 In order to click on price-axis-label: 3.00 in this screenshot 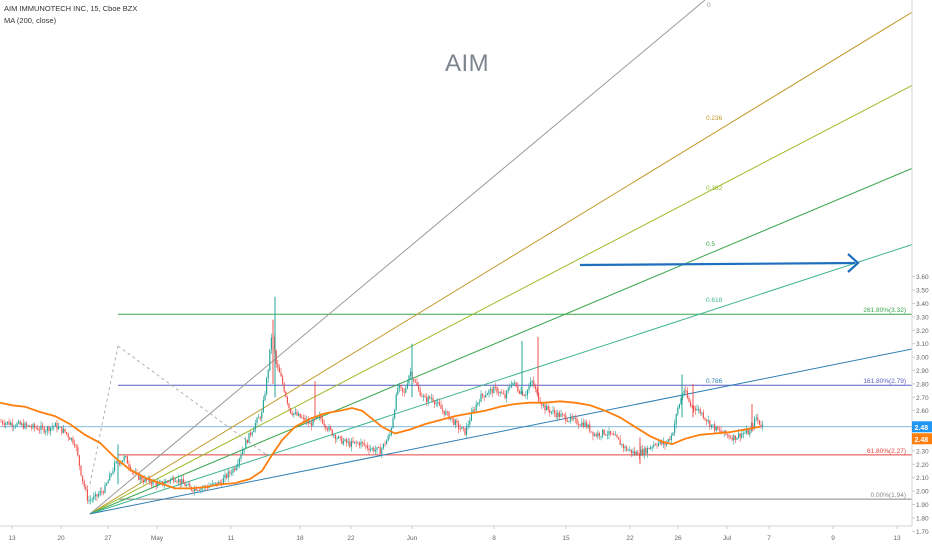, I will do `click(922, 358)`.